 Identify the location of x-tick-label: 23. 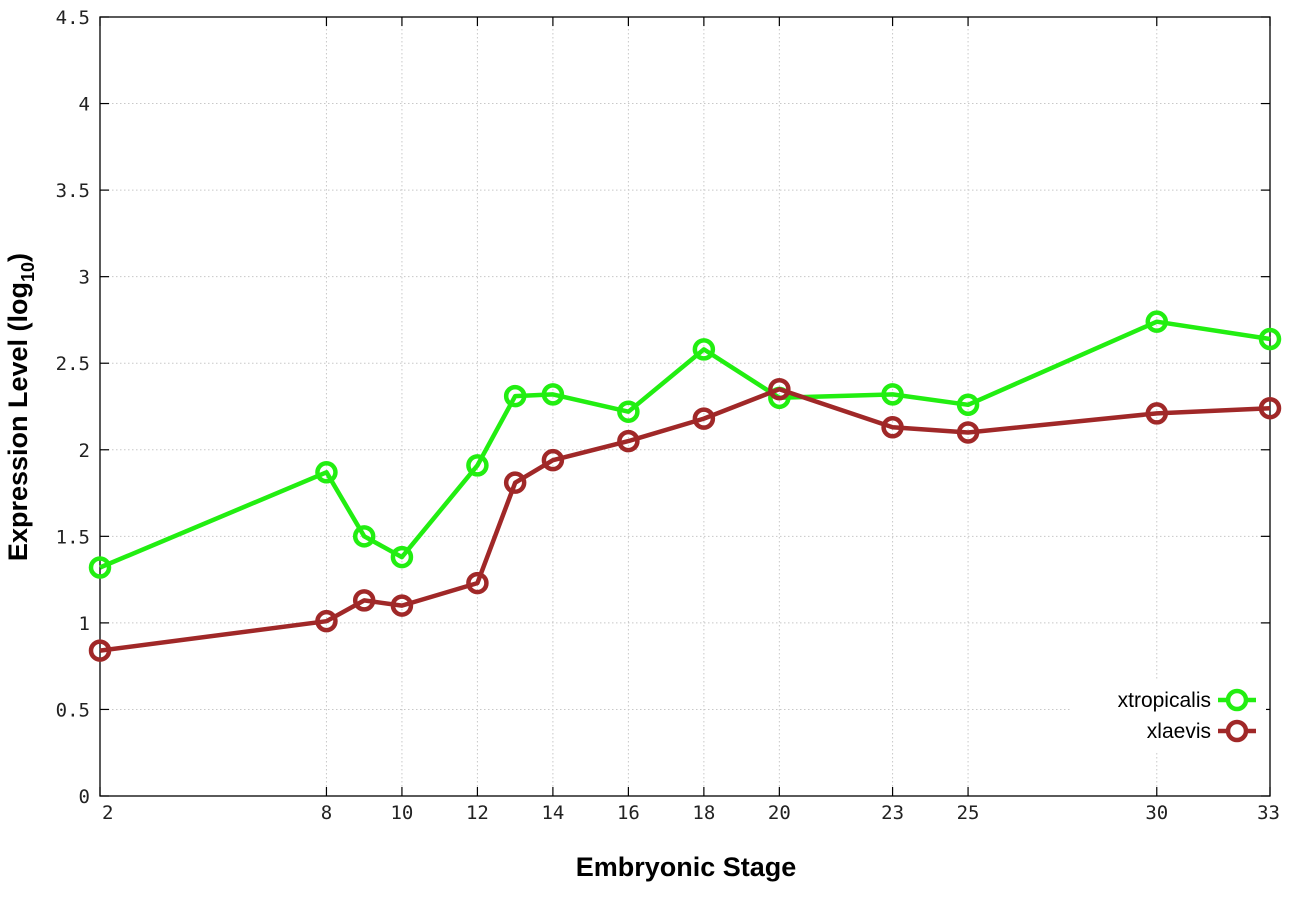
(892, 813).